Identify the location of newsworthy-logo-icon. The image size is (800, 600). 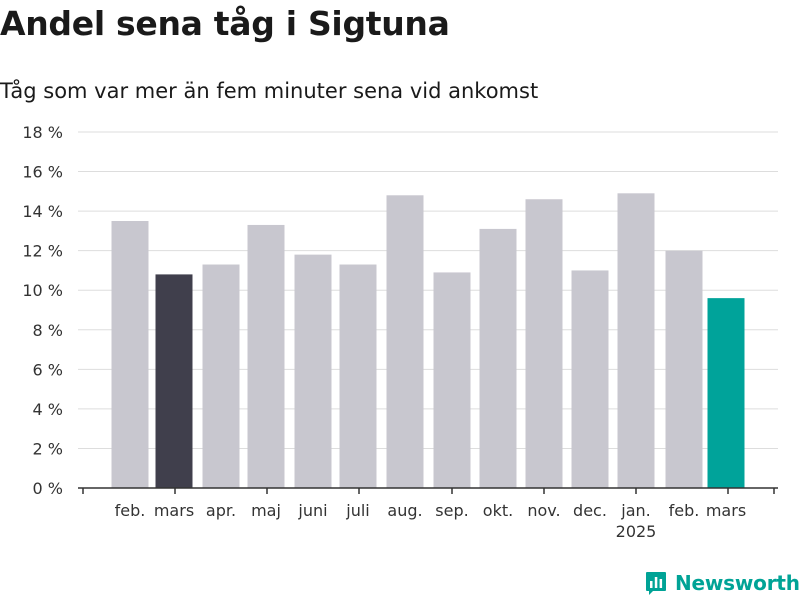
(656, 583).